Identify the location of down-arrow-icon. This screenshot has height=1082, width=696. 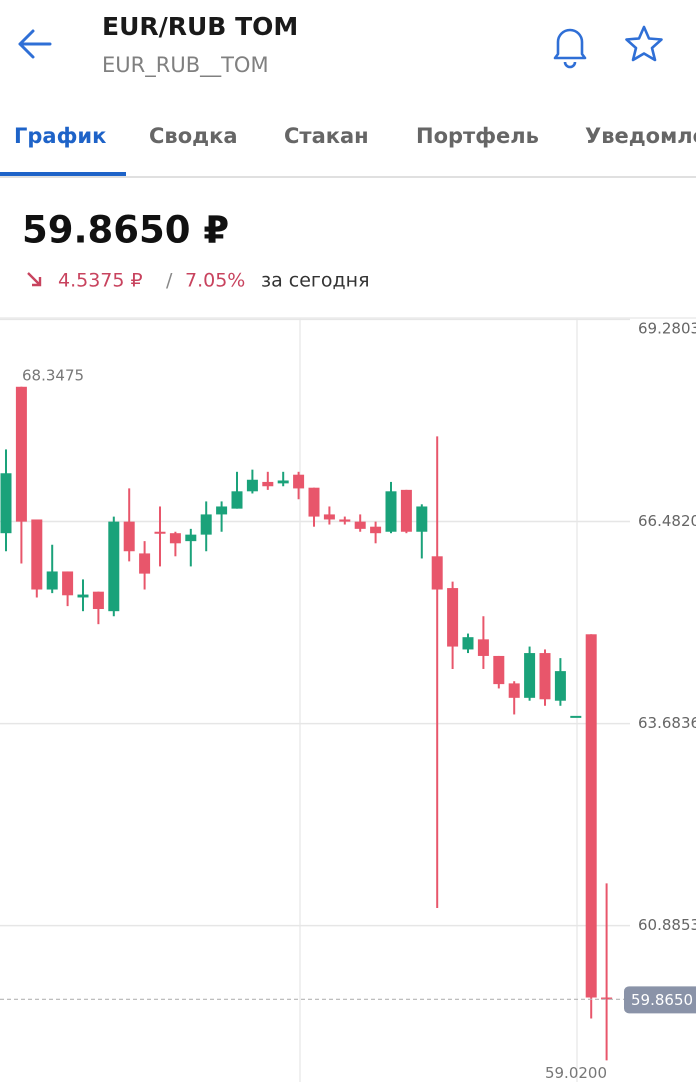
(34, 279).